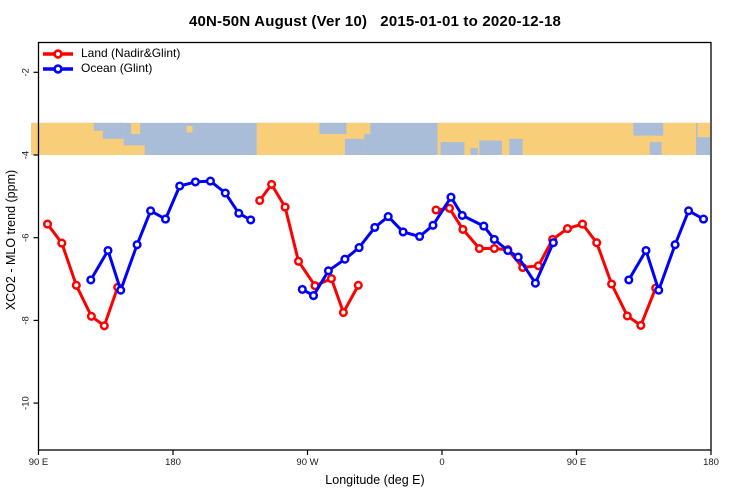  What do you see at coordinates (307, 462) in the screenshot?
I see `x-tick-label: 90 W` at bounding box center [307, 462].